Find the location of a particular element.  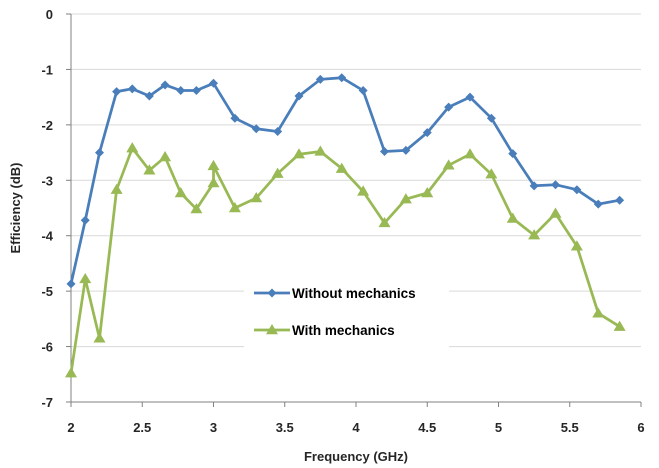

legend-item: With mechanics is located at coordinates (324, 330).